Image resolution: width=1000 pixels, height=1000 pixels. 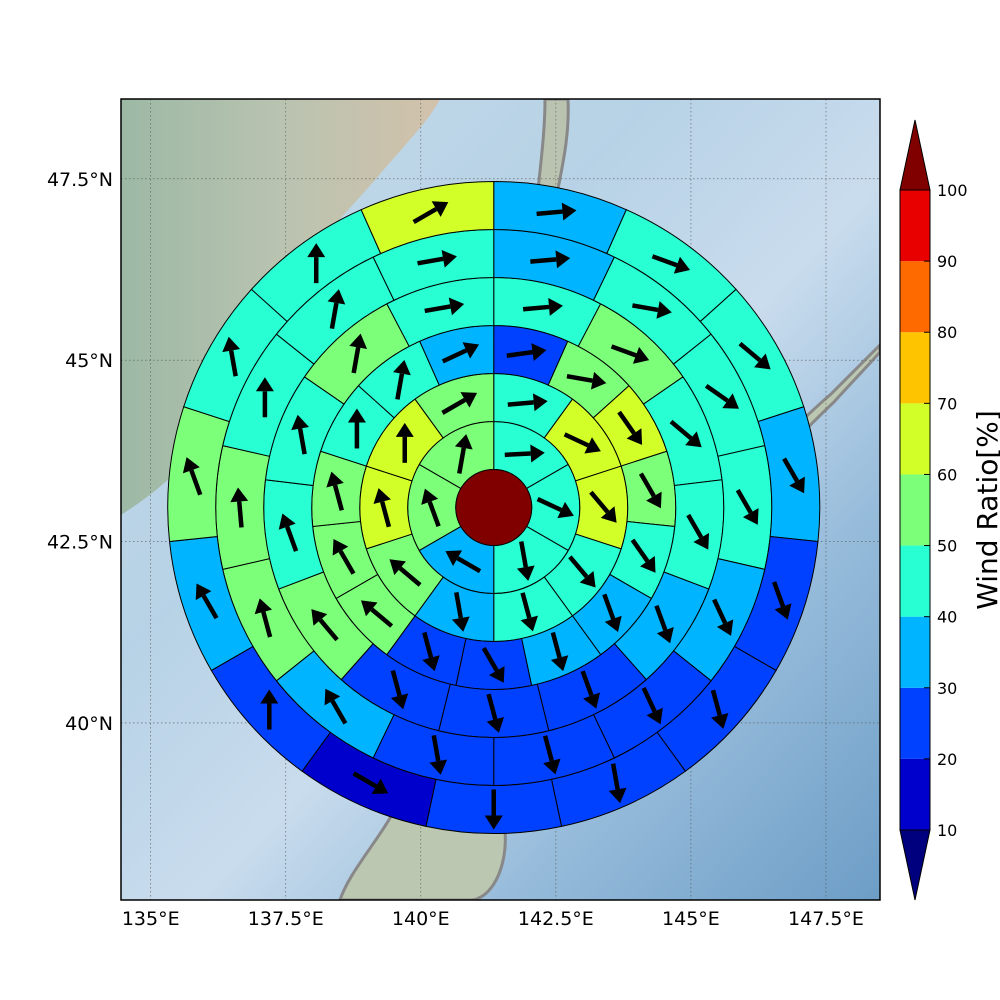 I want to click on colorbar-tick-label: 50, so click(x=947, y=546).